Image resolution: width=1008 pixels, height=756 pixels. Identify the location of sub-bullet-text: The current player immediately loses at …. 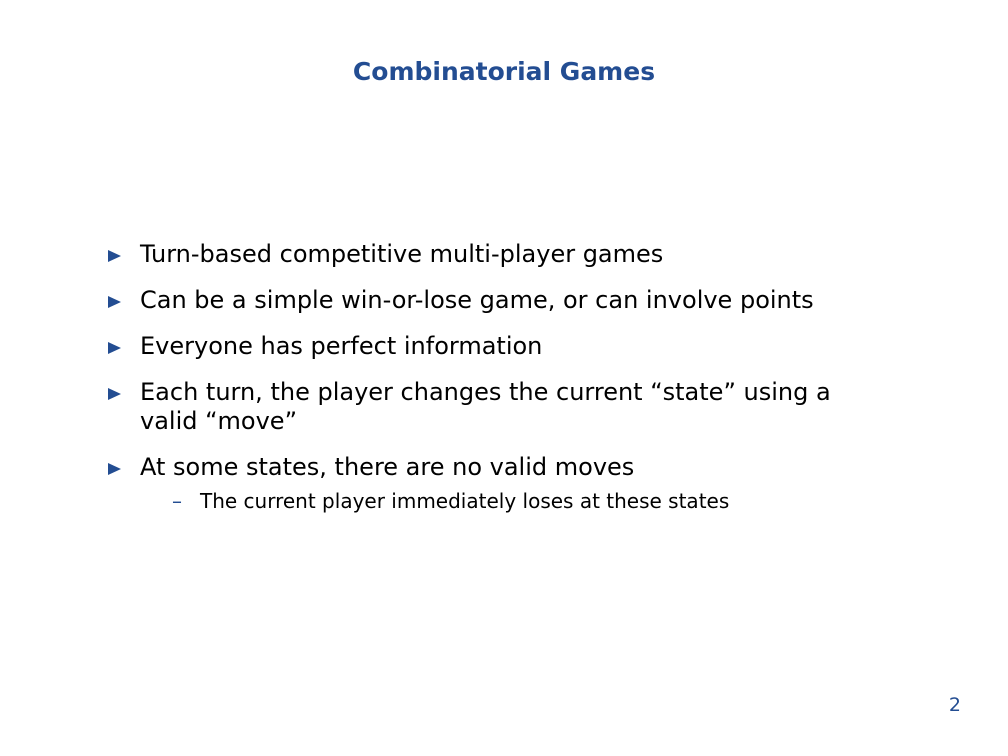
(465, 501).